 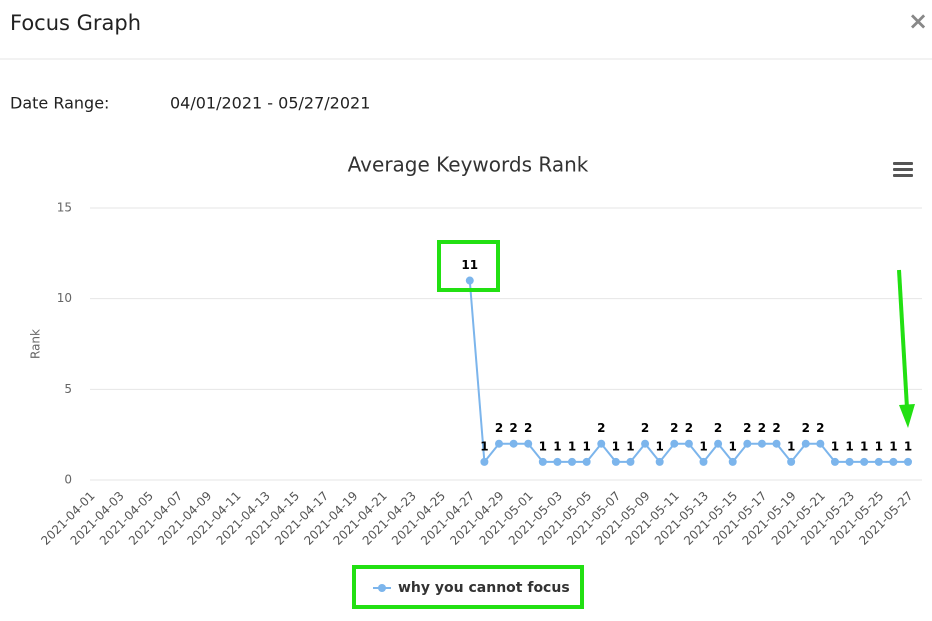 I want to click on modal-title: Focus Graph, so click(x=75, y=23).